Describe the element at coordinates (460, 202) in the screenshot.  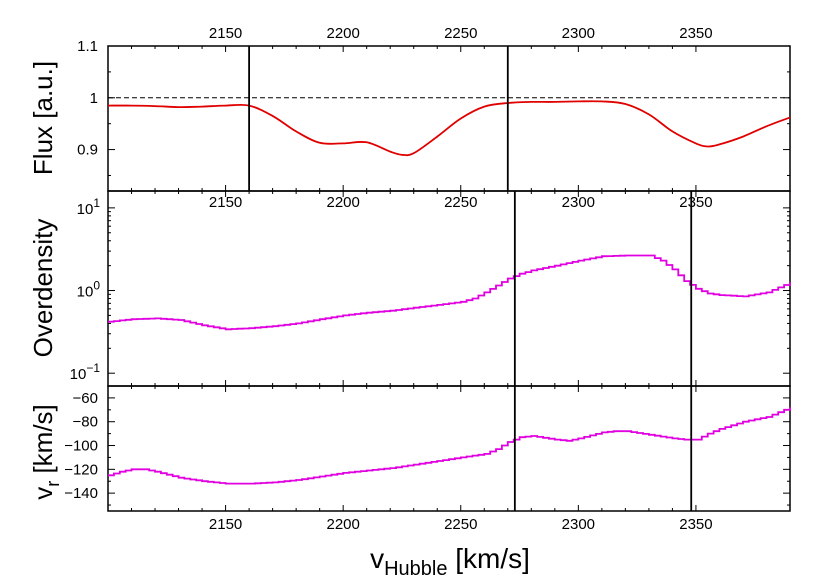
I see `overdensity-x-tick-label: 2250` at that location.